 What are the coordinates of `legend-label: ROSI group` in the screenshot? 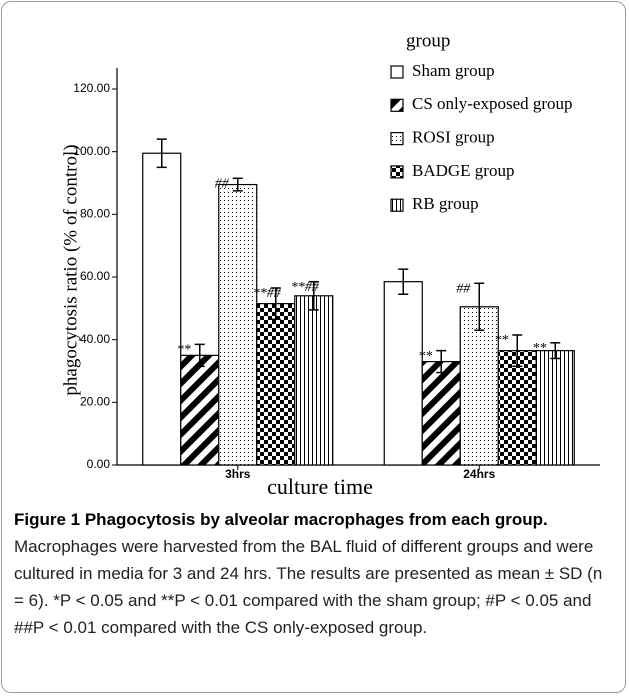 It's located at (453, 137).